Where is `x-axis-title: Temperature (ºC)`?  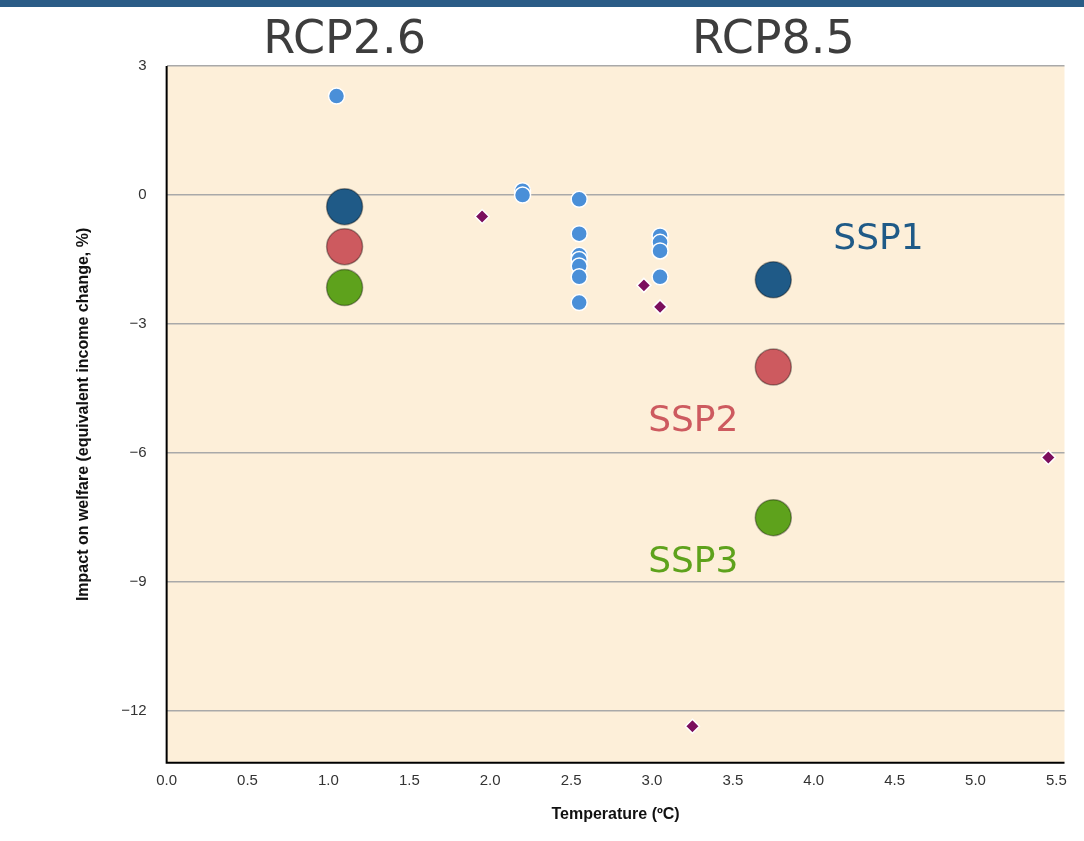
x-axis-title: Temperature (ºC) is located at coordinates (615, 813).